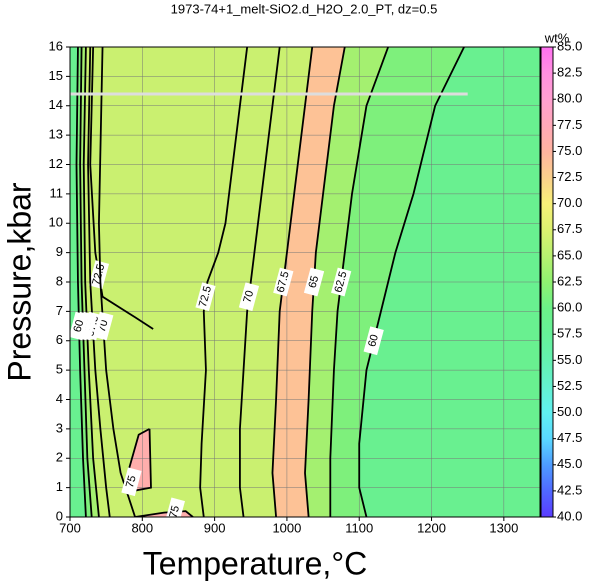 The image size is (608, 587). I want to click on colorbar-tick-label: 72.5, so click(569, 176).